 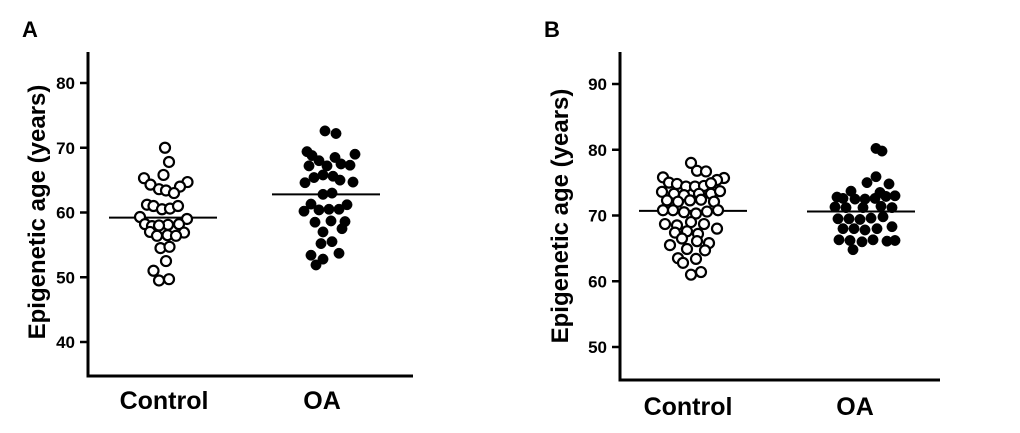 I want to click on panel-b-points, so click(x=778, y=211).